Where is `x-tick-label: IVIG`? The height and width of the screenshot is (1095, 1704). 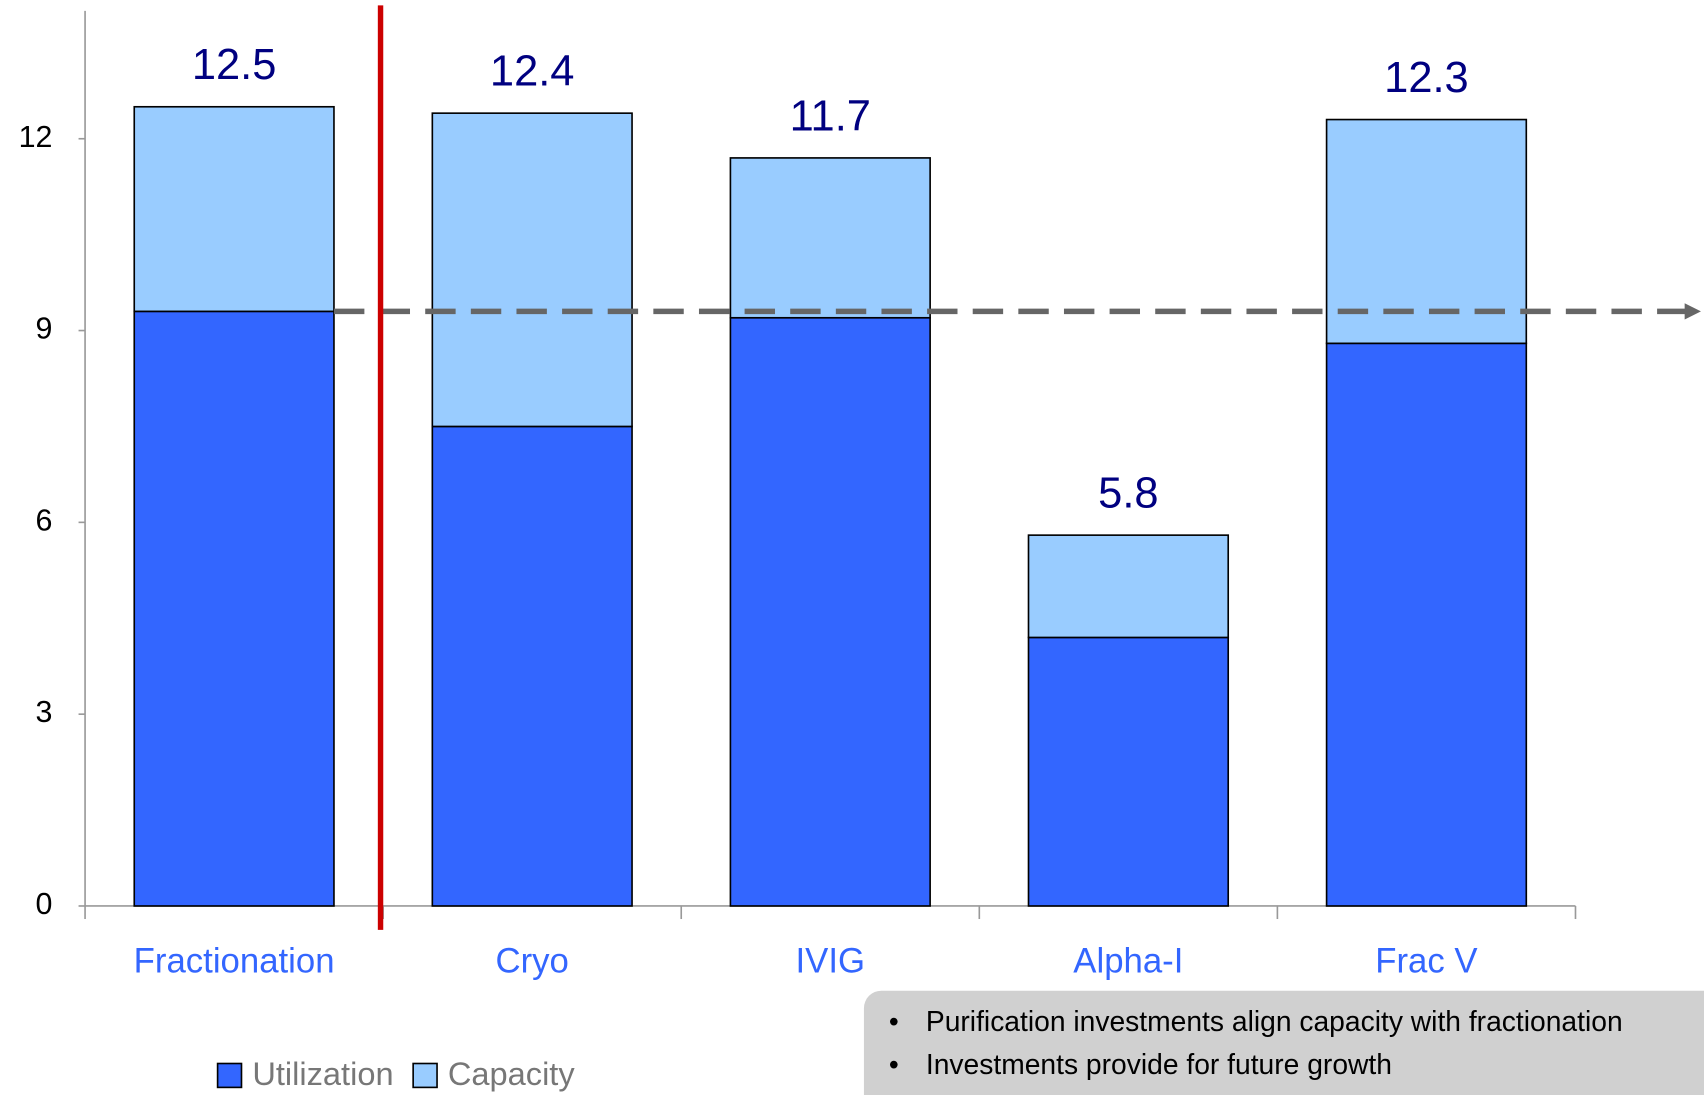
x-tick-label: IVIG is located at coordinates (831, 962).